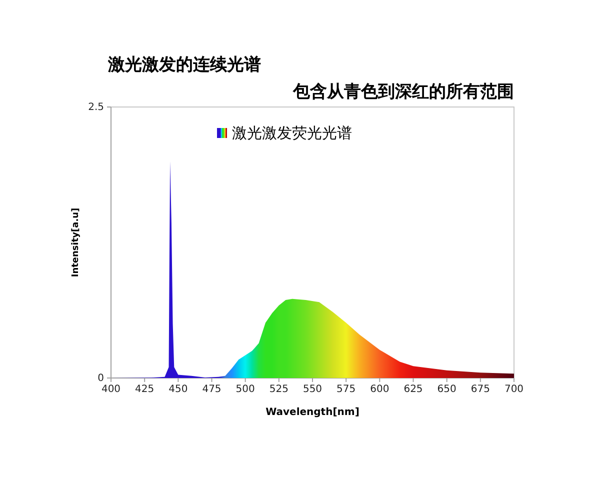  I want to click on chart-title: 激光激发的连续光谱, so click(184, 65).